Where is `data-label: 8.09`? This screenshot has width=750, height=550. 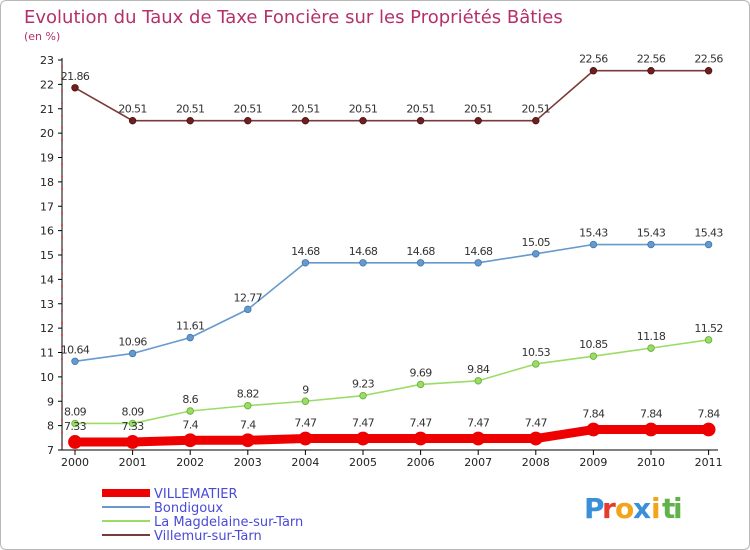
data-label: 8.09 is located at coordinates (75, 411).